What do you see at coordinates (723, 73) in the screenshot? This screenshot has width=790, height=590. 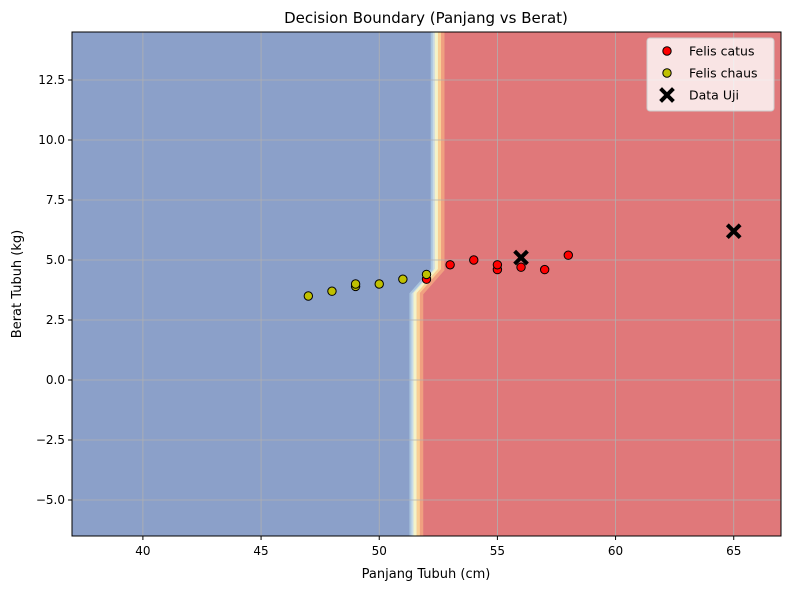 I see `legend-label-felis-chaus: Felis chaus` at bounding box center [723, 73].